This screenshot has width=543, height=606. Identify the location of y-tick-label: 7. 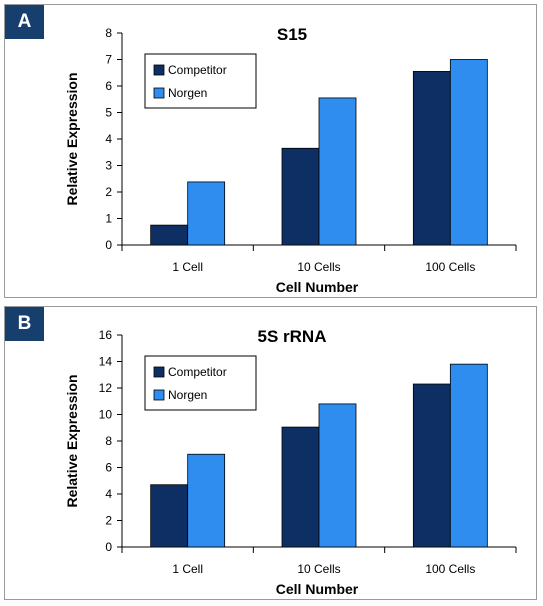
(108, 60).